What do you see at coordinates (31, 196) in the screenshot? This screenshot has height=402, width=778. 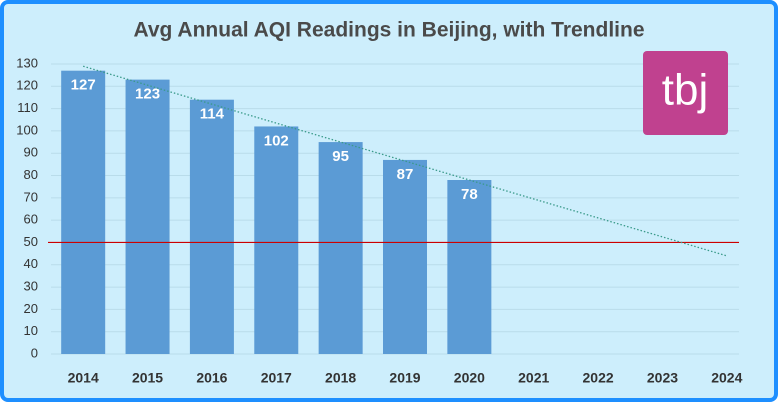 I see `y-tick-label: 70` at bounding box center [31, 196].